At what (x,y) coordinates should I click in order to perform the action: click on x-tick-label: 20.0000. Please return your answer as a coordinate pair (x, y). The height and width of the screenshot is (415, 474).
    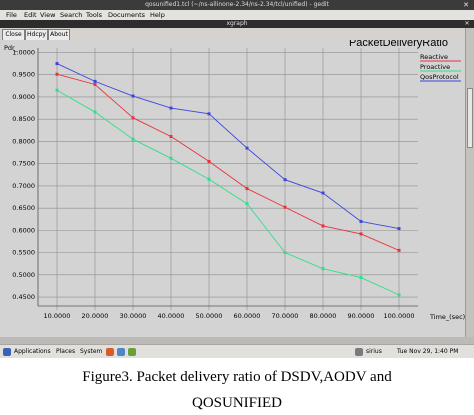
    Looking at the image, I should click on (95, 316).